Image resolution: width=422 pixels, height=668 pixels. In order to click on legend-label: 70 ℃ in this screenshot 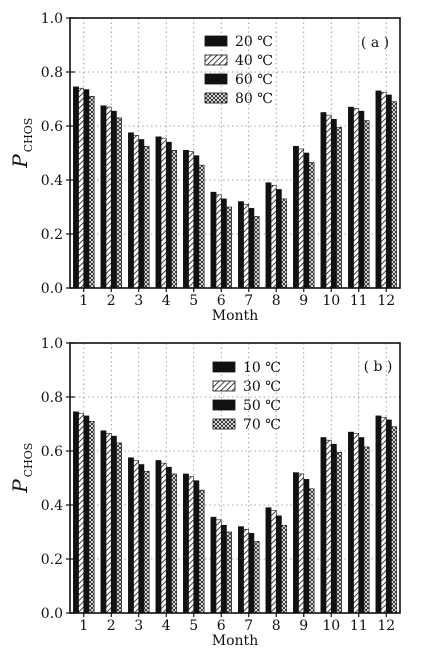, I will do `click(262, 425)`.